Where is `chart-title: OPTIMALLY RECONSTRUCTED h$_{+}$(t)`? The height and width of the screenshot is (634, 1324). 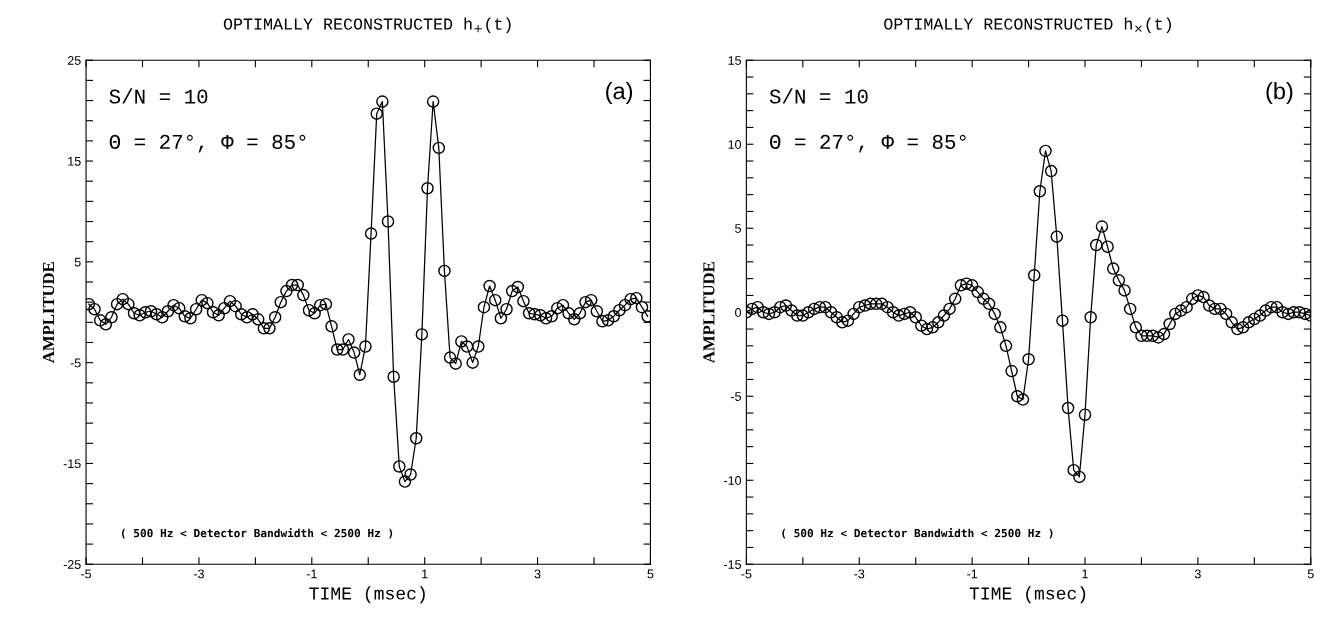 chart-title: OPTIMALLY RECONSTRUCTED h$_{+}$(t) is located at coordinates (367, 25).